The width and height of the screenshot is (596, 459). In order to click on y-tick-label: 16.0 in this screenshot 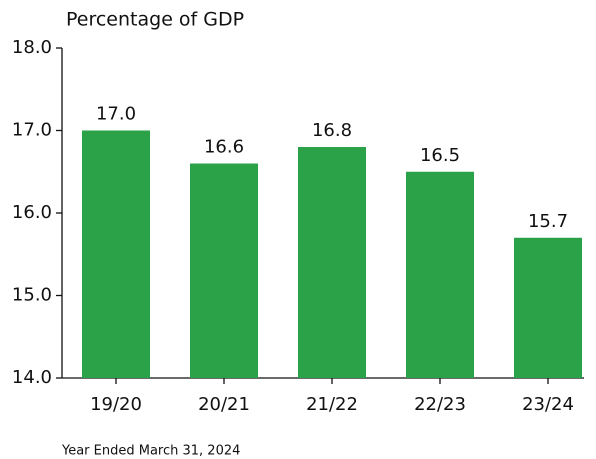, I will do `click(32, 212)`.